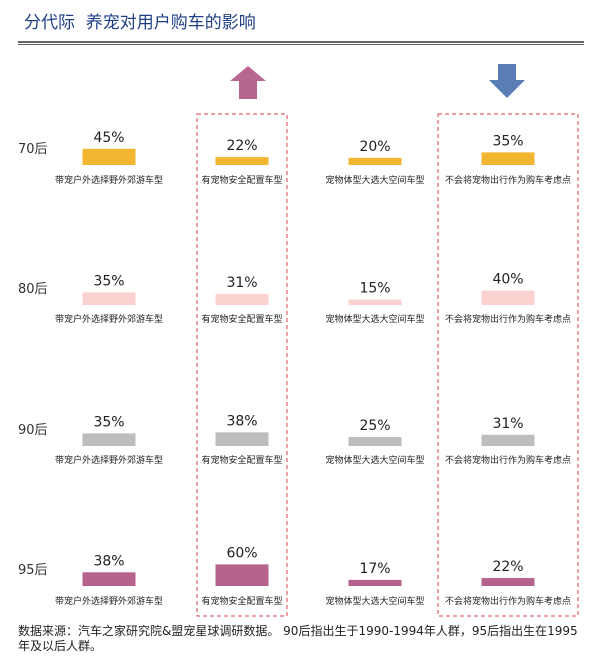  Describe the element at coordinates (374, 289) in the screenshot. I see `bar-value-label: 15%` at that location.